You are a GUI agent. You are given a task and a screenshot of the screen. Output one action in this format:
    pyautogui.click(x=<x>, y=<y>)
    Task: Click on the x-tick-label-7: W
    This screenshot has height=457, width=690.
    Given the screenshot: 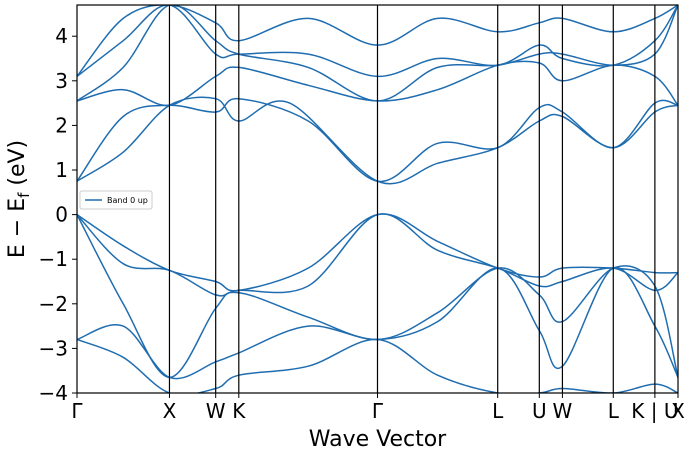 What is the action you would take?
    pyautogui.click(x=563, y=411)
    